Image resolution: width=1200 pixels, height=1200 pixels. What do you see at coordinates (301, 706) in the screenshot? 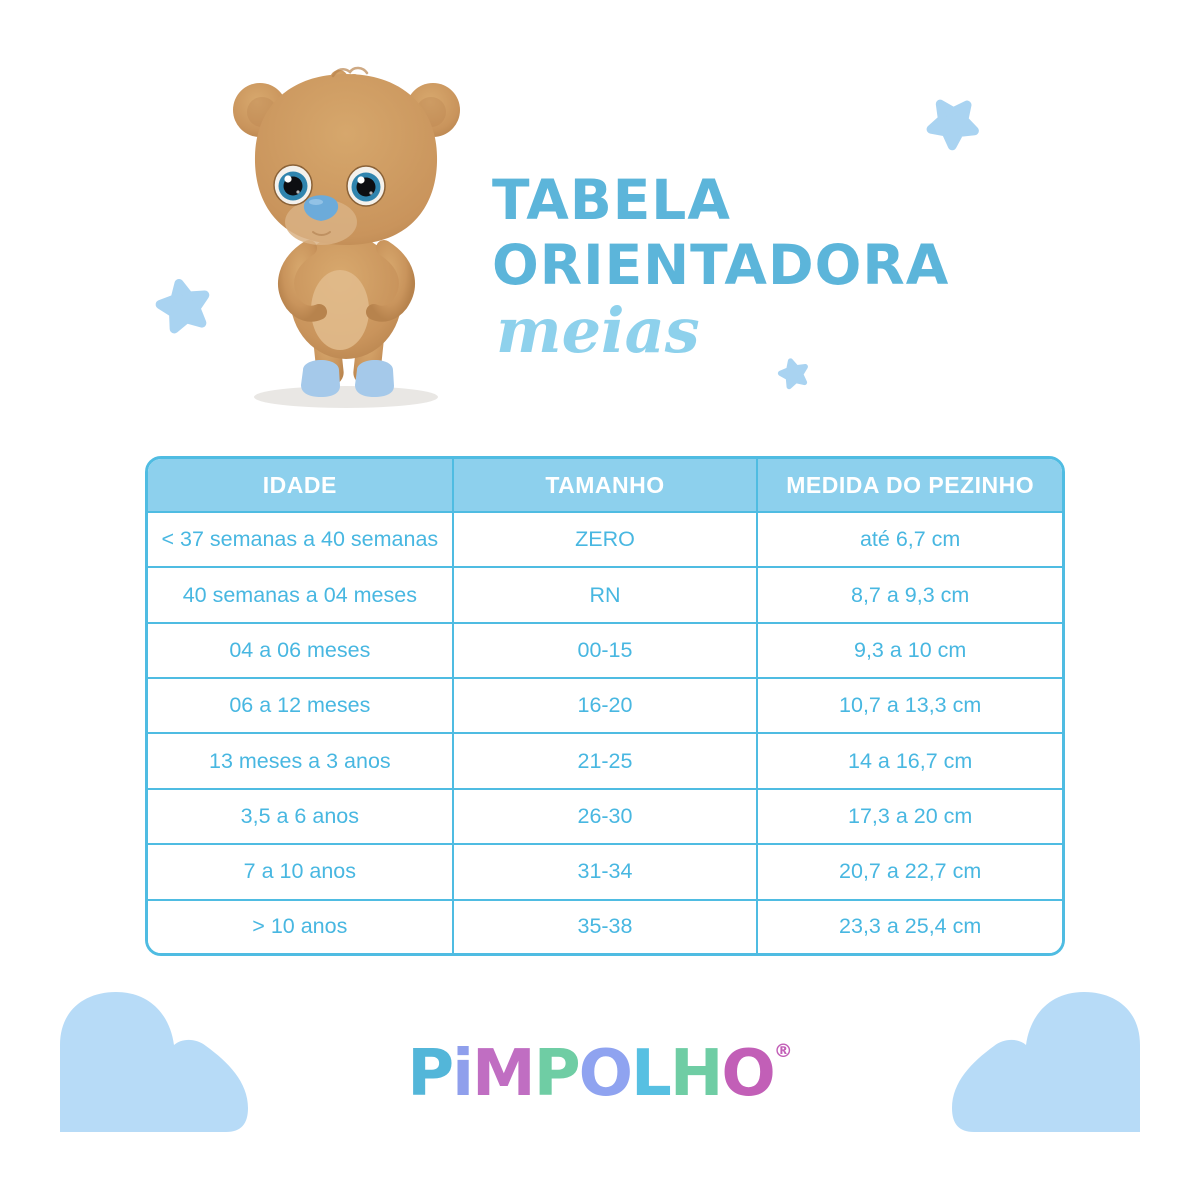
I see `cell-idade: 06 a 12 meses` at bounding box center [301, 706].